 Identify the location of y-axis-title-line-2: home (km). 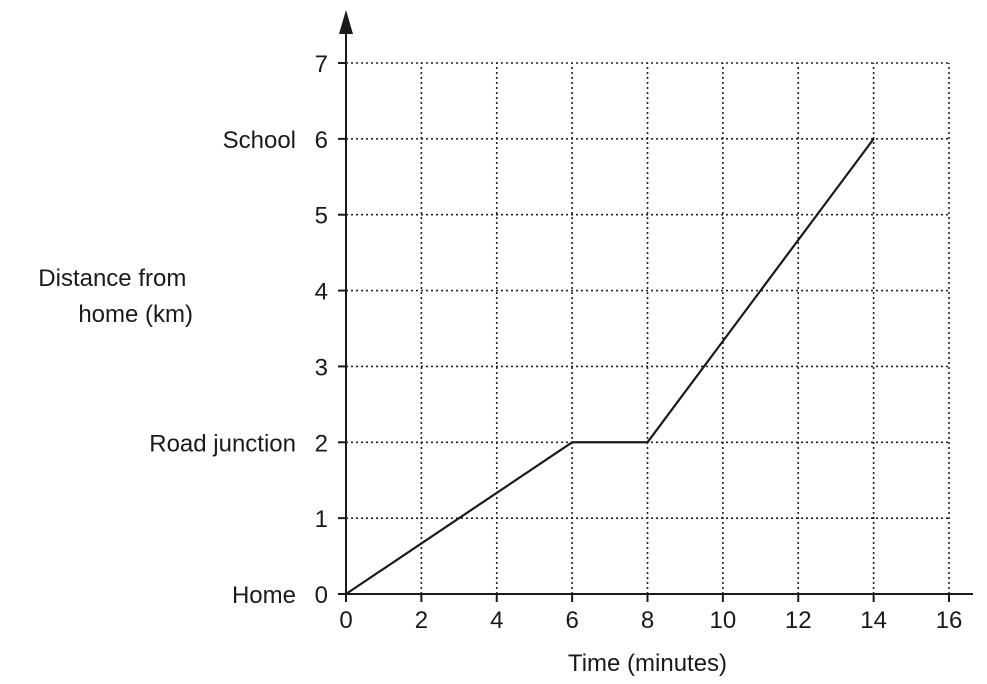
(135, 314).